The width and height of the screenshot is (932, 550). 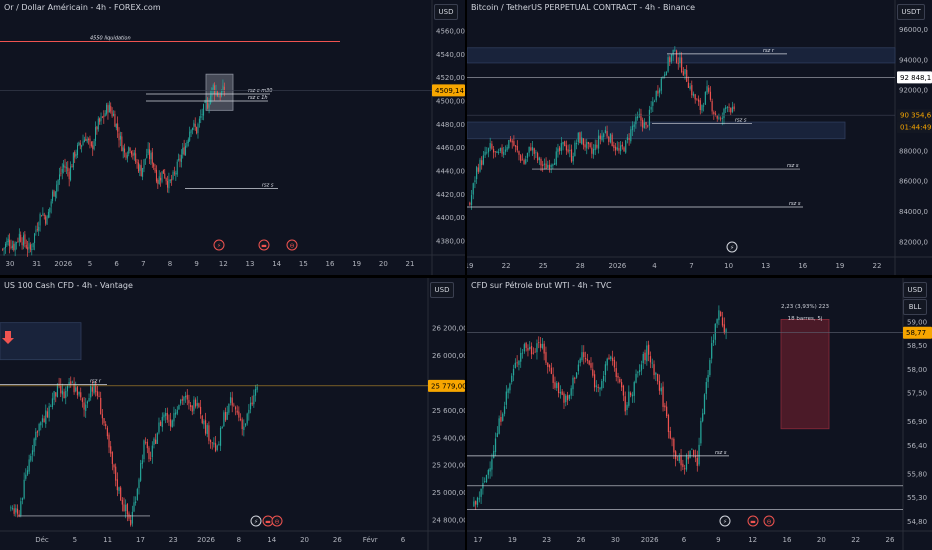 What do you see at coordinates (442, 290) in the screenshot?
I see `nas-currency-button: USD` at bounding box center [442, 290].